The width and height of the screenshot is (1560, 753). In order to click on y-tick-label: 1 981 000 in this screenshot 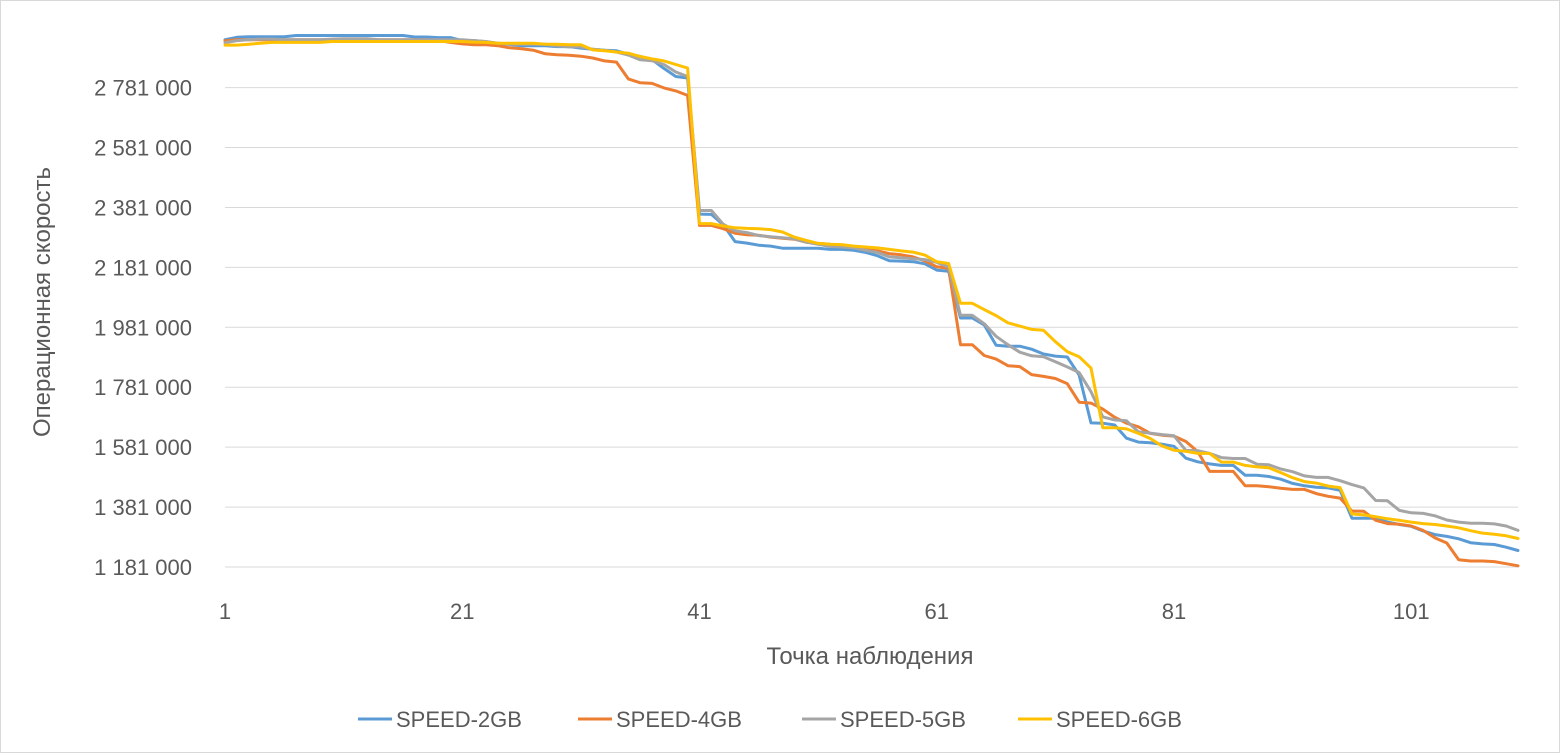, I will do `click(143, 327)`.